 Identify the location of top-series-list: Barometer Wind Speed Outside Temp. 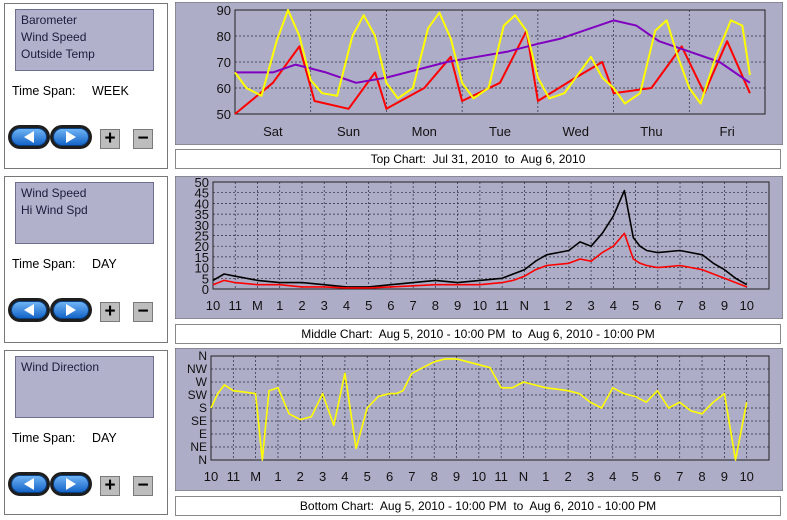
(84, 40).